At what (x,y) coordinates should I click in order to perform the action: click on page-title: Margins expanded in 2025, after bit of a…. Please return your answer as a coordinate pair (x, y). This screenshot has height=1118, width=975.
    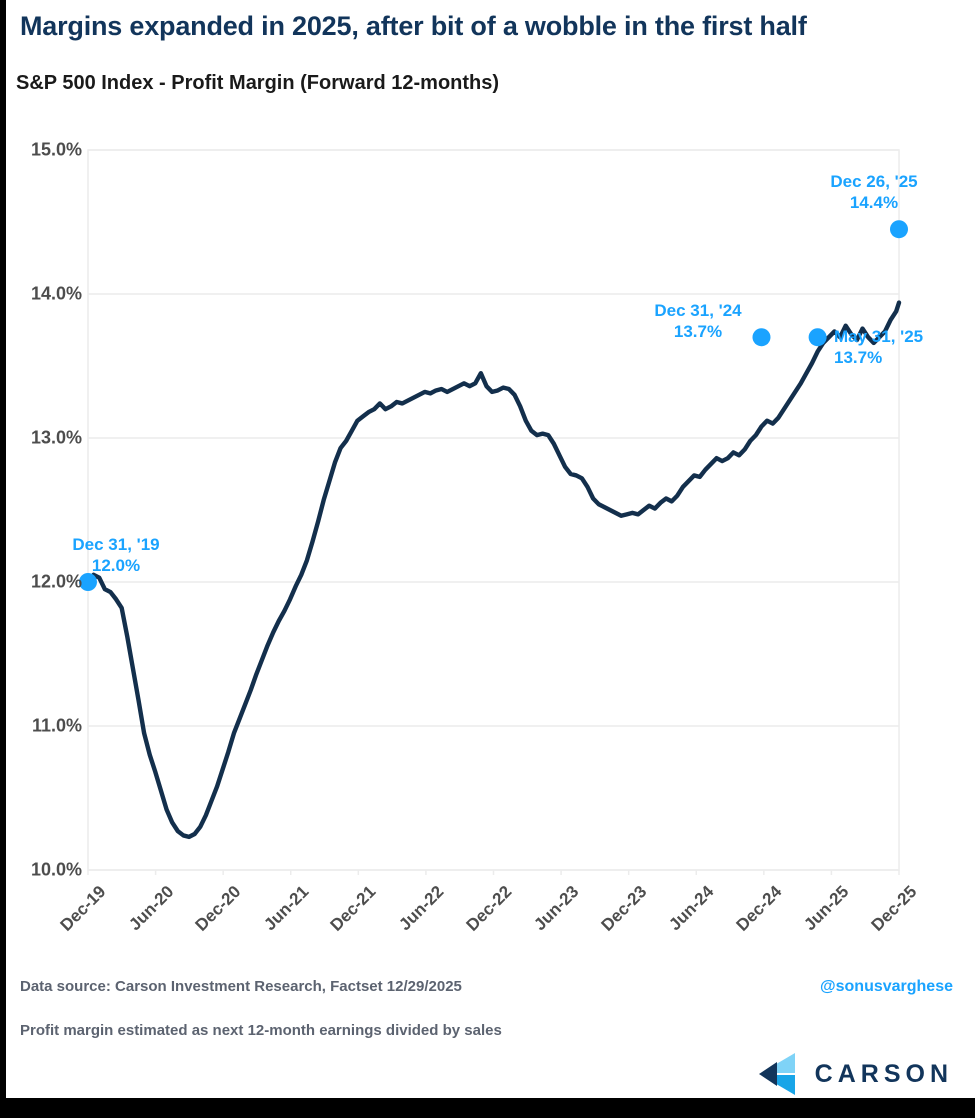
    Looking at the image, I should click on (413, 26).